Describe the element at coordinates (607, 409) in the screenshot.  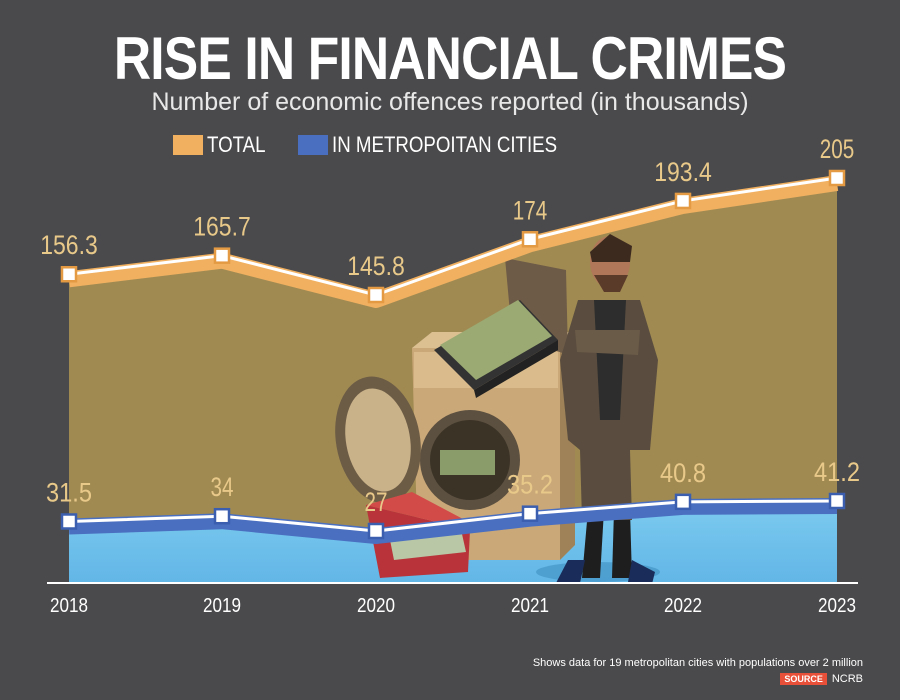
I see `businessman-illustration` at that location.